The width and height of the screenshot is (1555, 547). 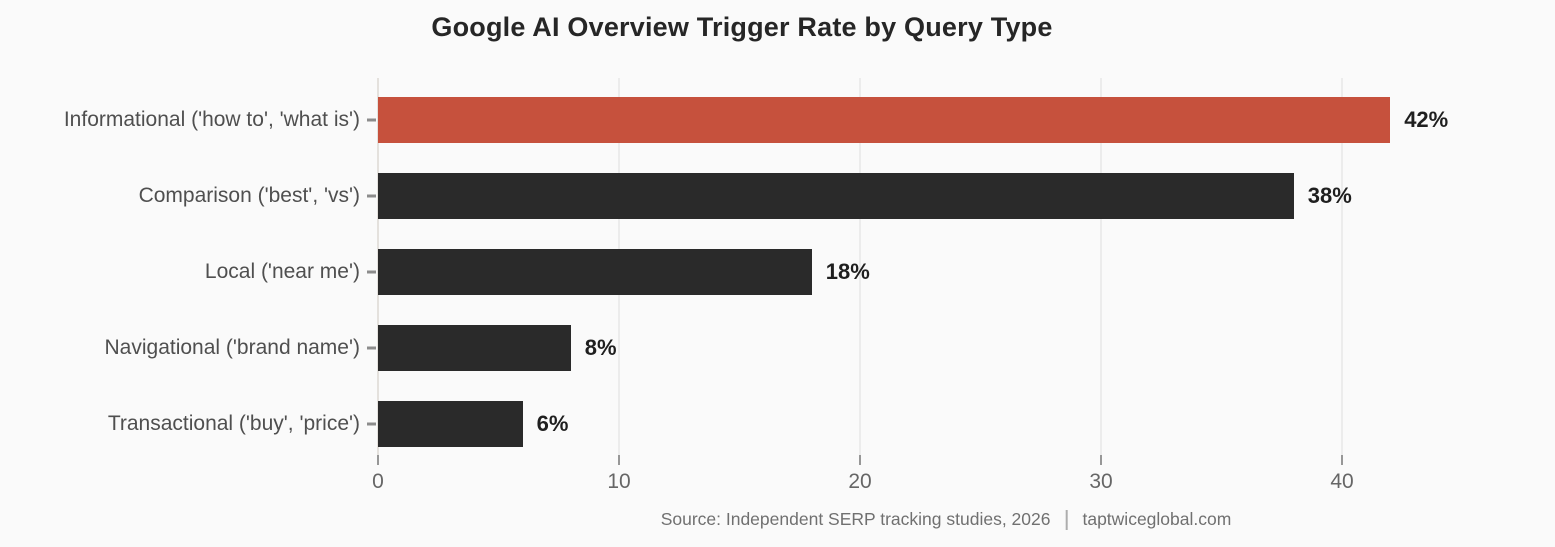 I want to click on category-label: Navigational ('brand name'), so click(x=232, y=347).